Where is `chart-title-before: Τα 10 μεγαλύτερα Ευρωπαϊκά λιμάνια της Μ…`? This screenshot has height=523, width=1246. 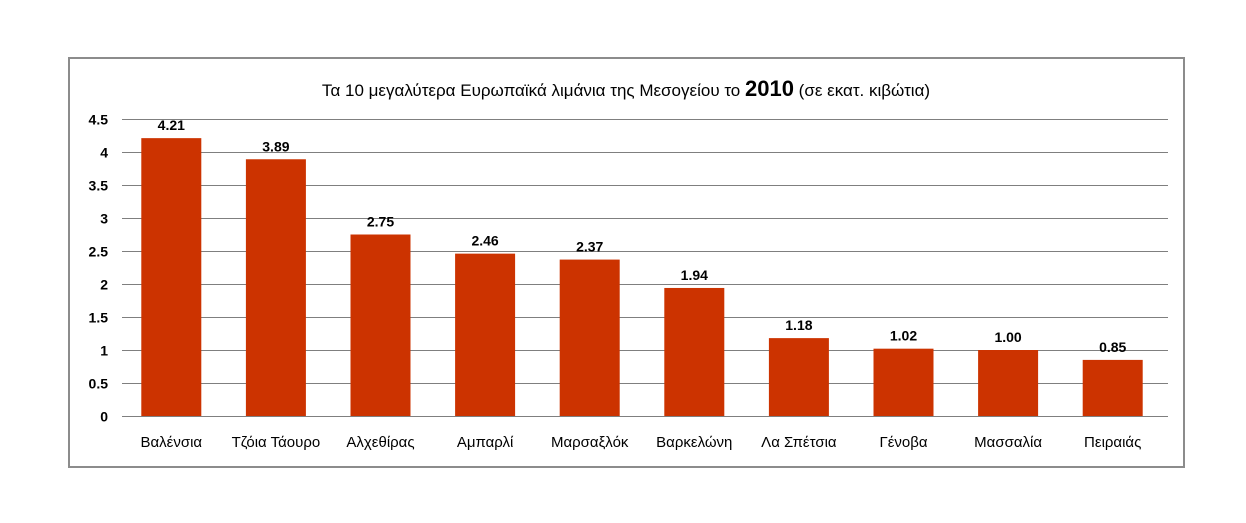 chart-title-before: Τα 10 μεγαλύτερα Ευρωπαϊκά λιμάνια της Μ… is located at coordinates (533, 90).